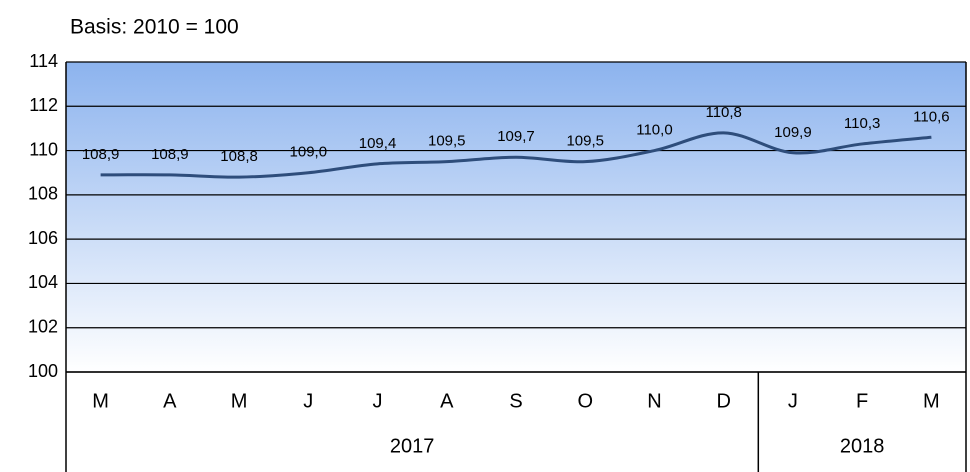  Describe the element at coordinates (43, 238) in the screenshot. I see `y-tick-label: 106` at that location.